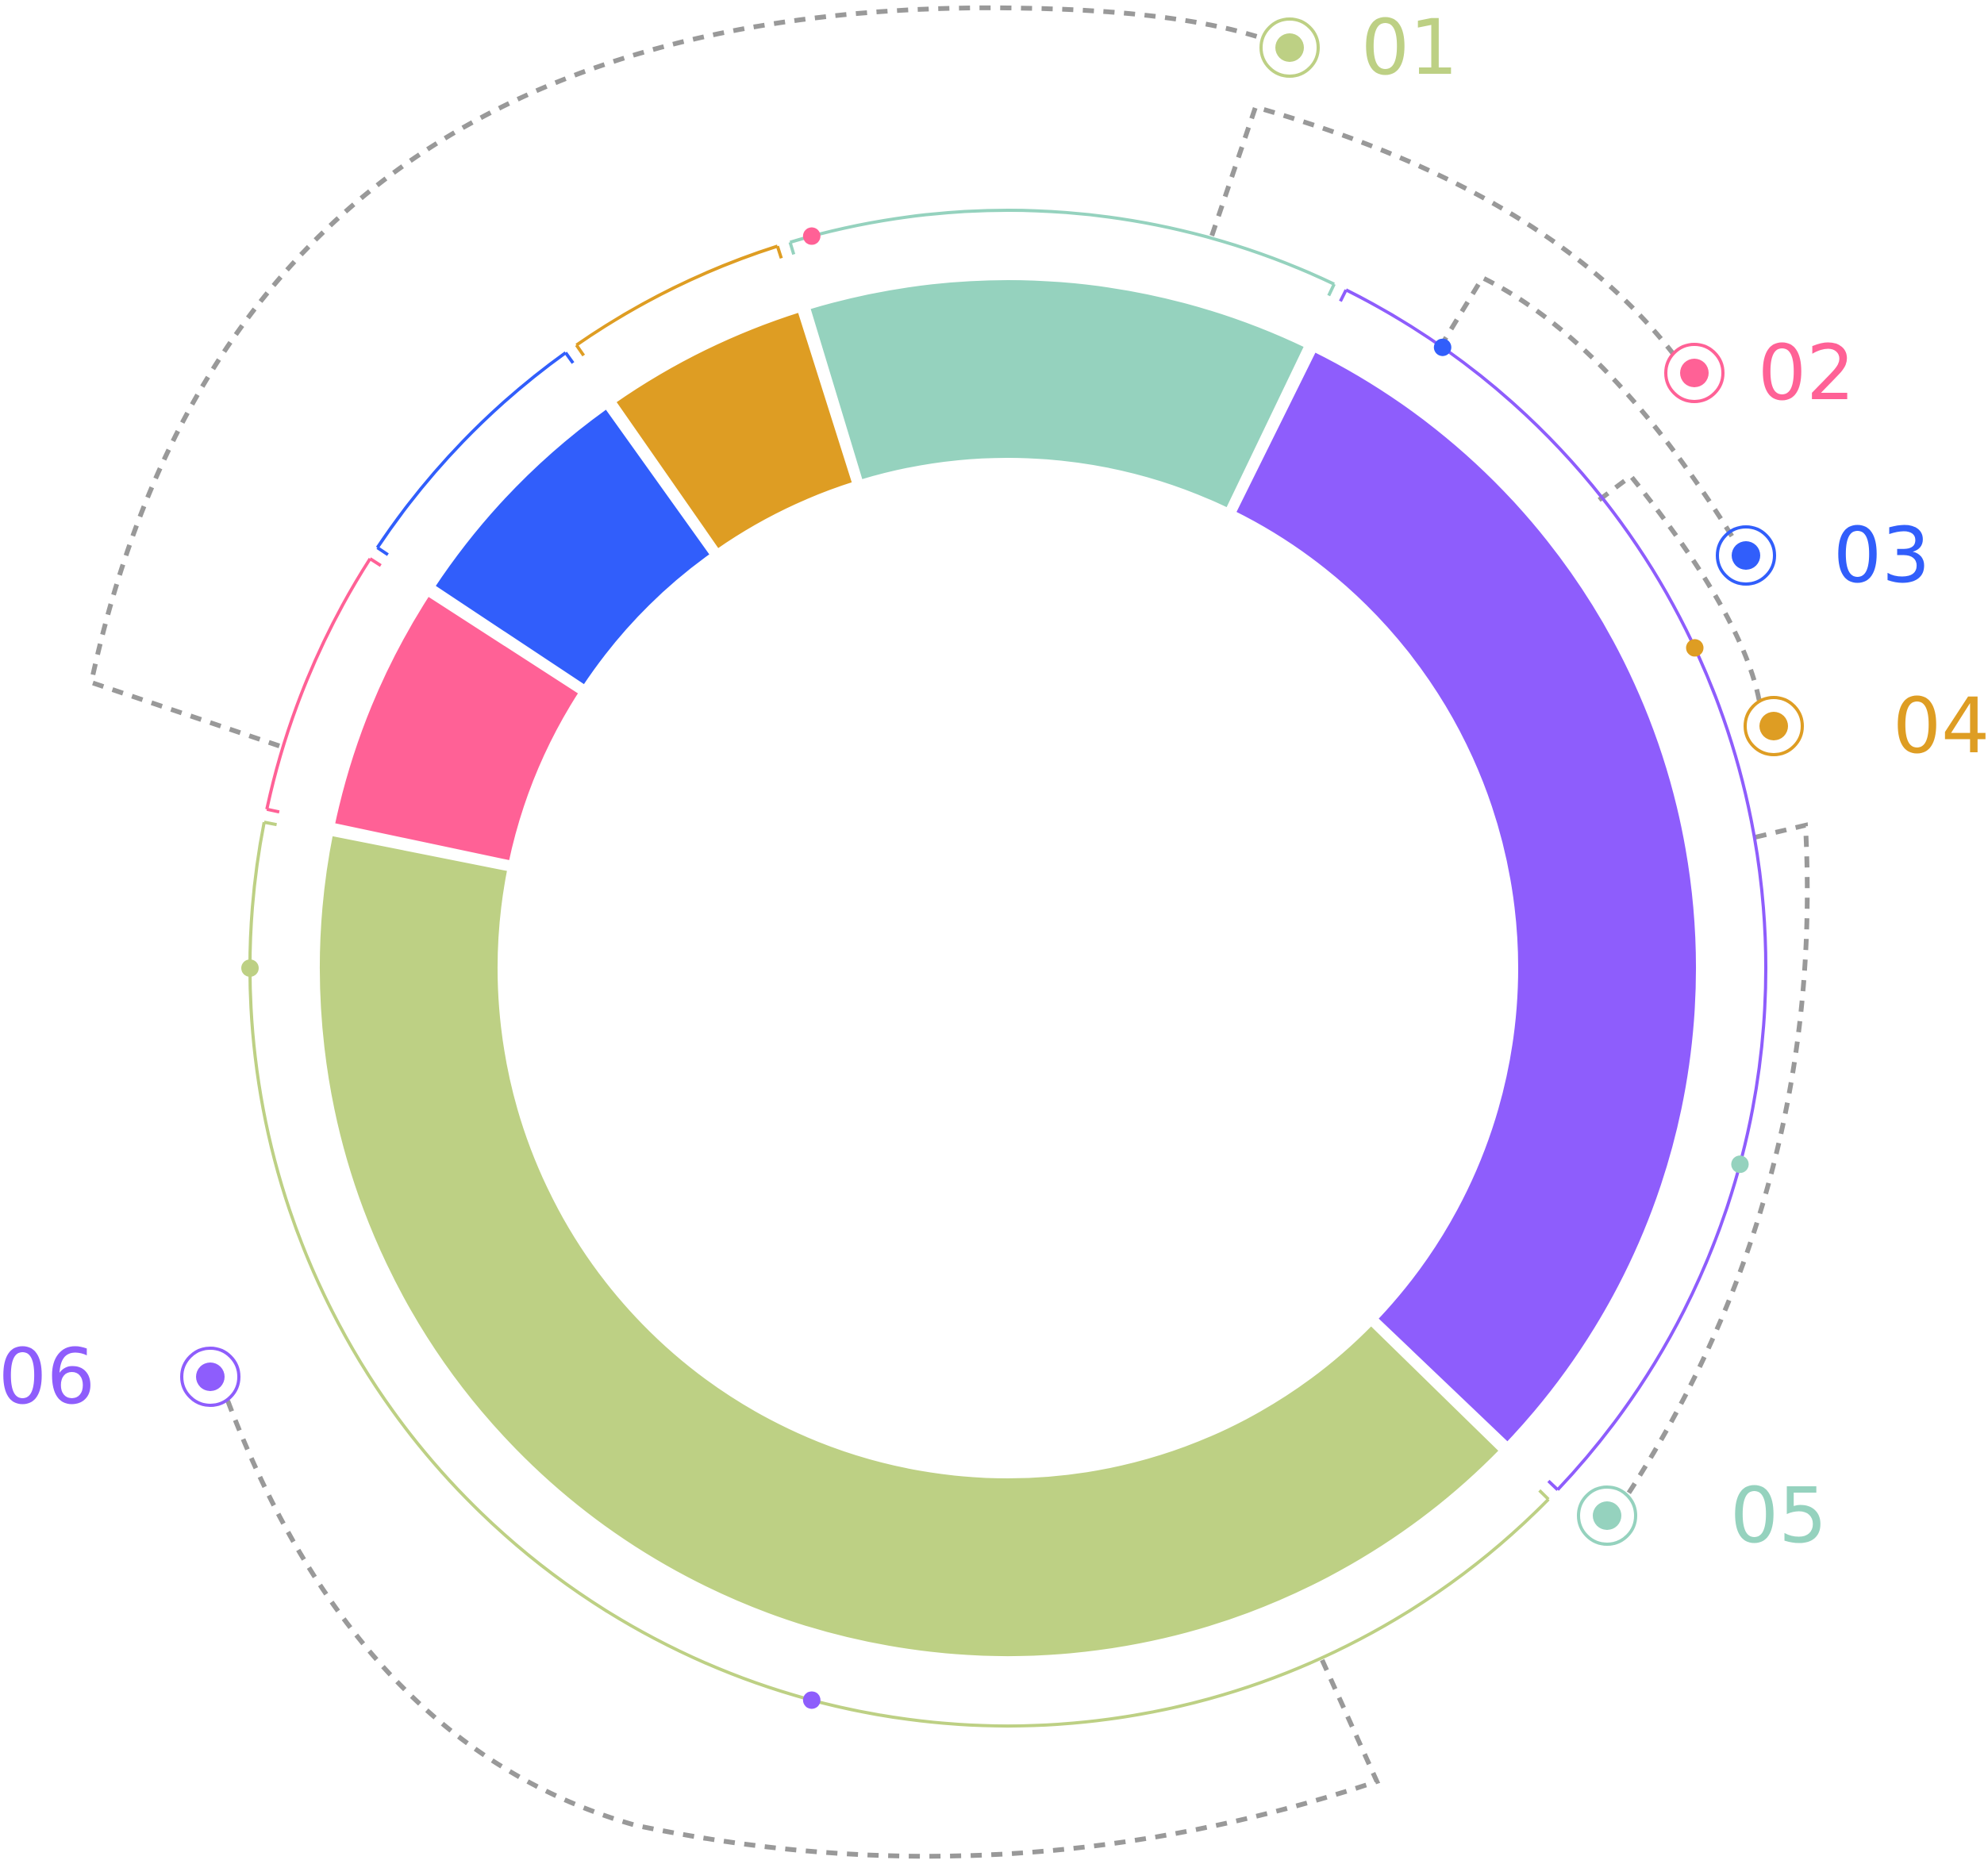  What do you see at coordinates (1331, 290) in the screenshot?
I see `arc-tick-05-end` at bounding box center [1331, 290].